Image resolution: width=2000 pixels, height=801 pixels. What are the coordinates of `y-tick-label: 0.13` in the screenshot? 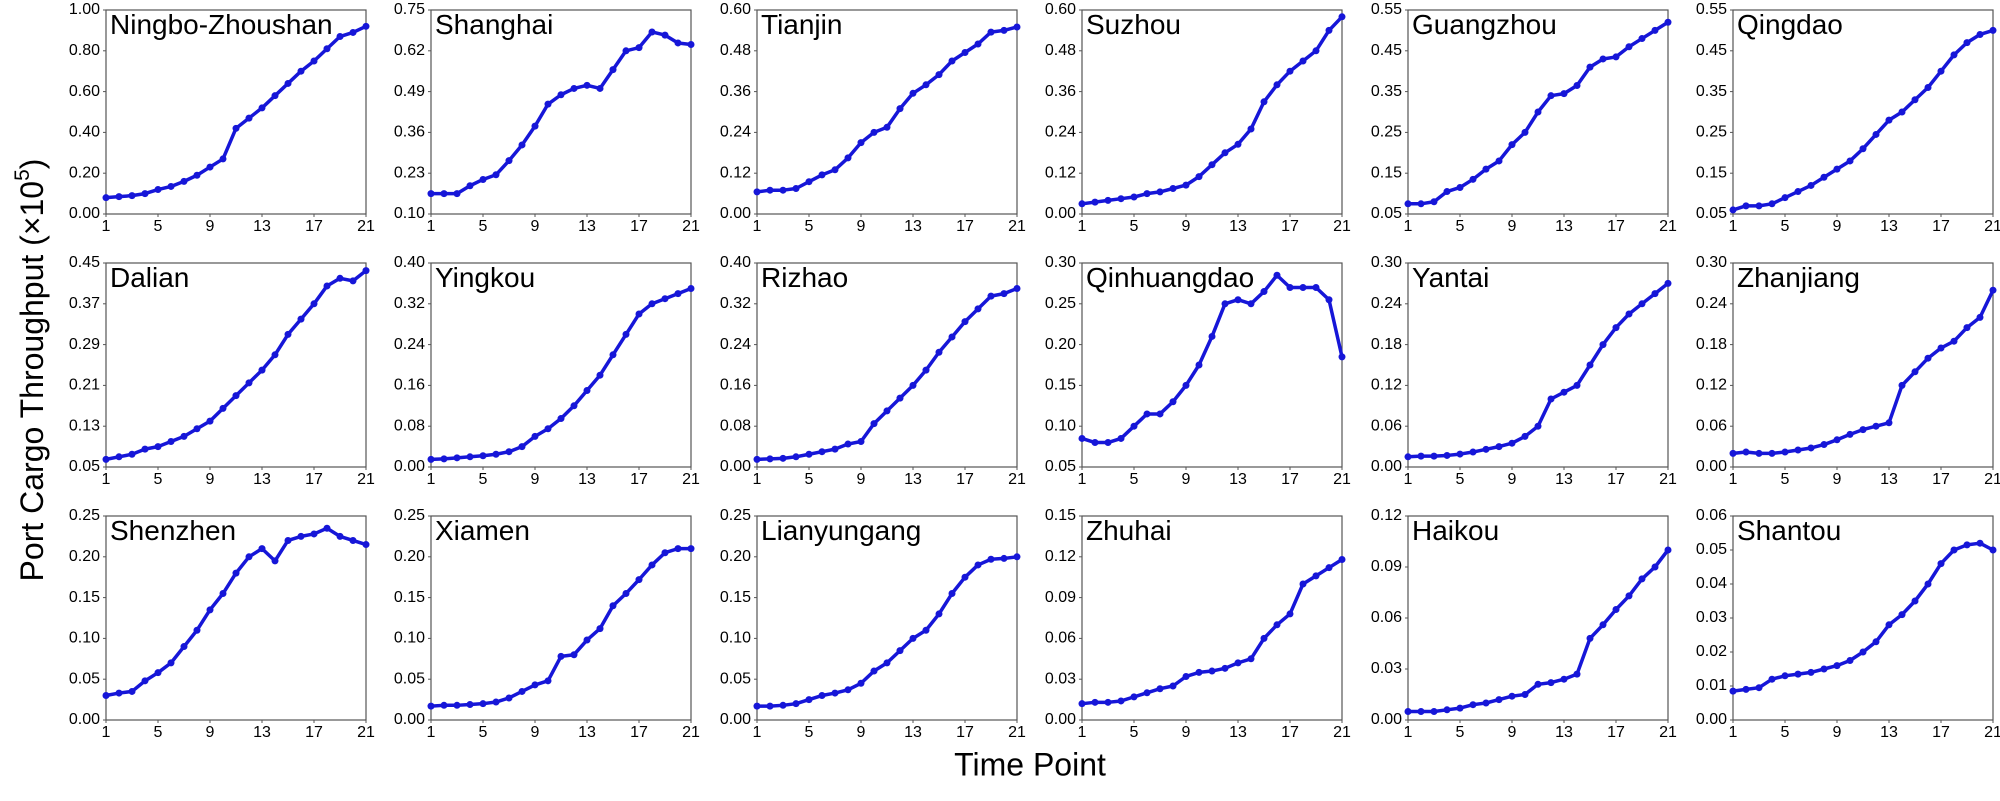 It's located at (84, 425).